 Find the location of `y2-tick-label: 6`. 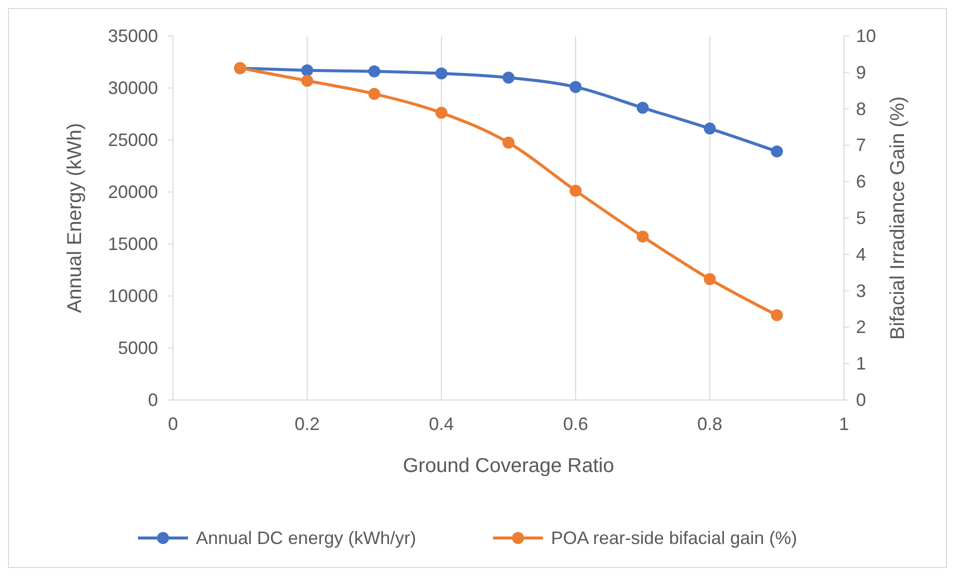

y2-tick-label: 6 is located at coordinates (861, 182).